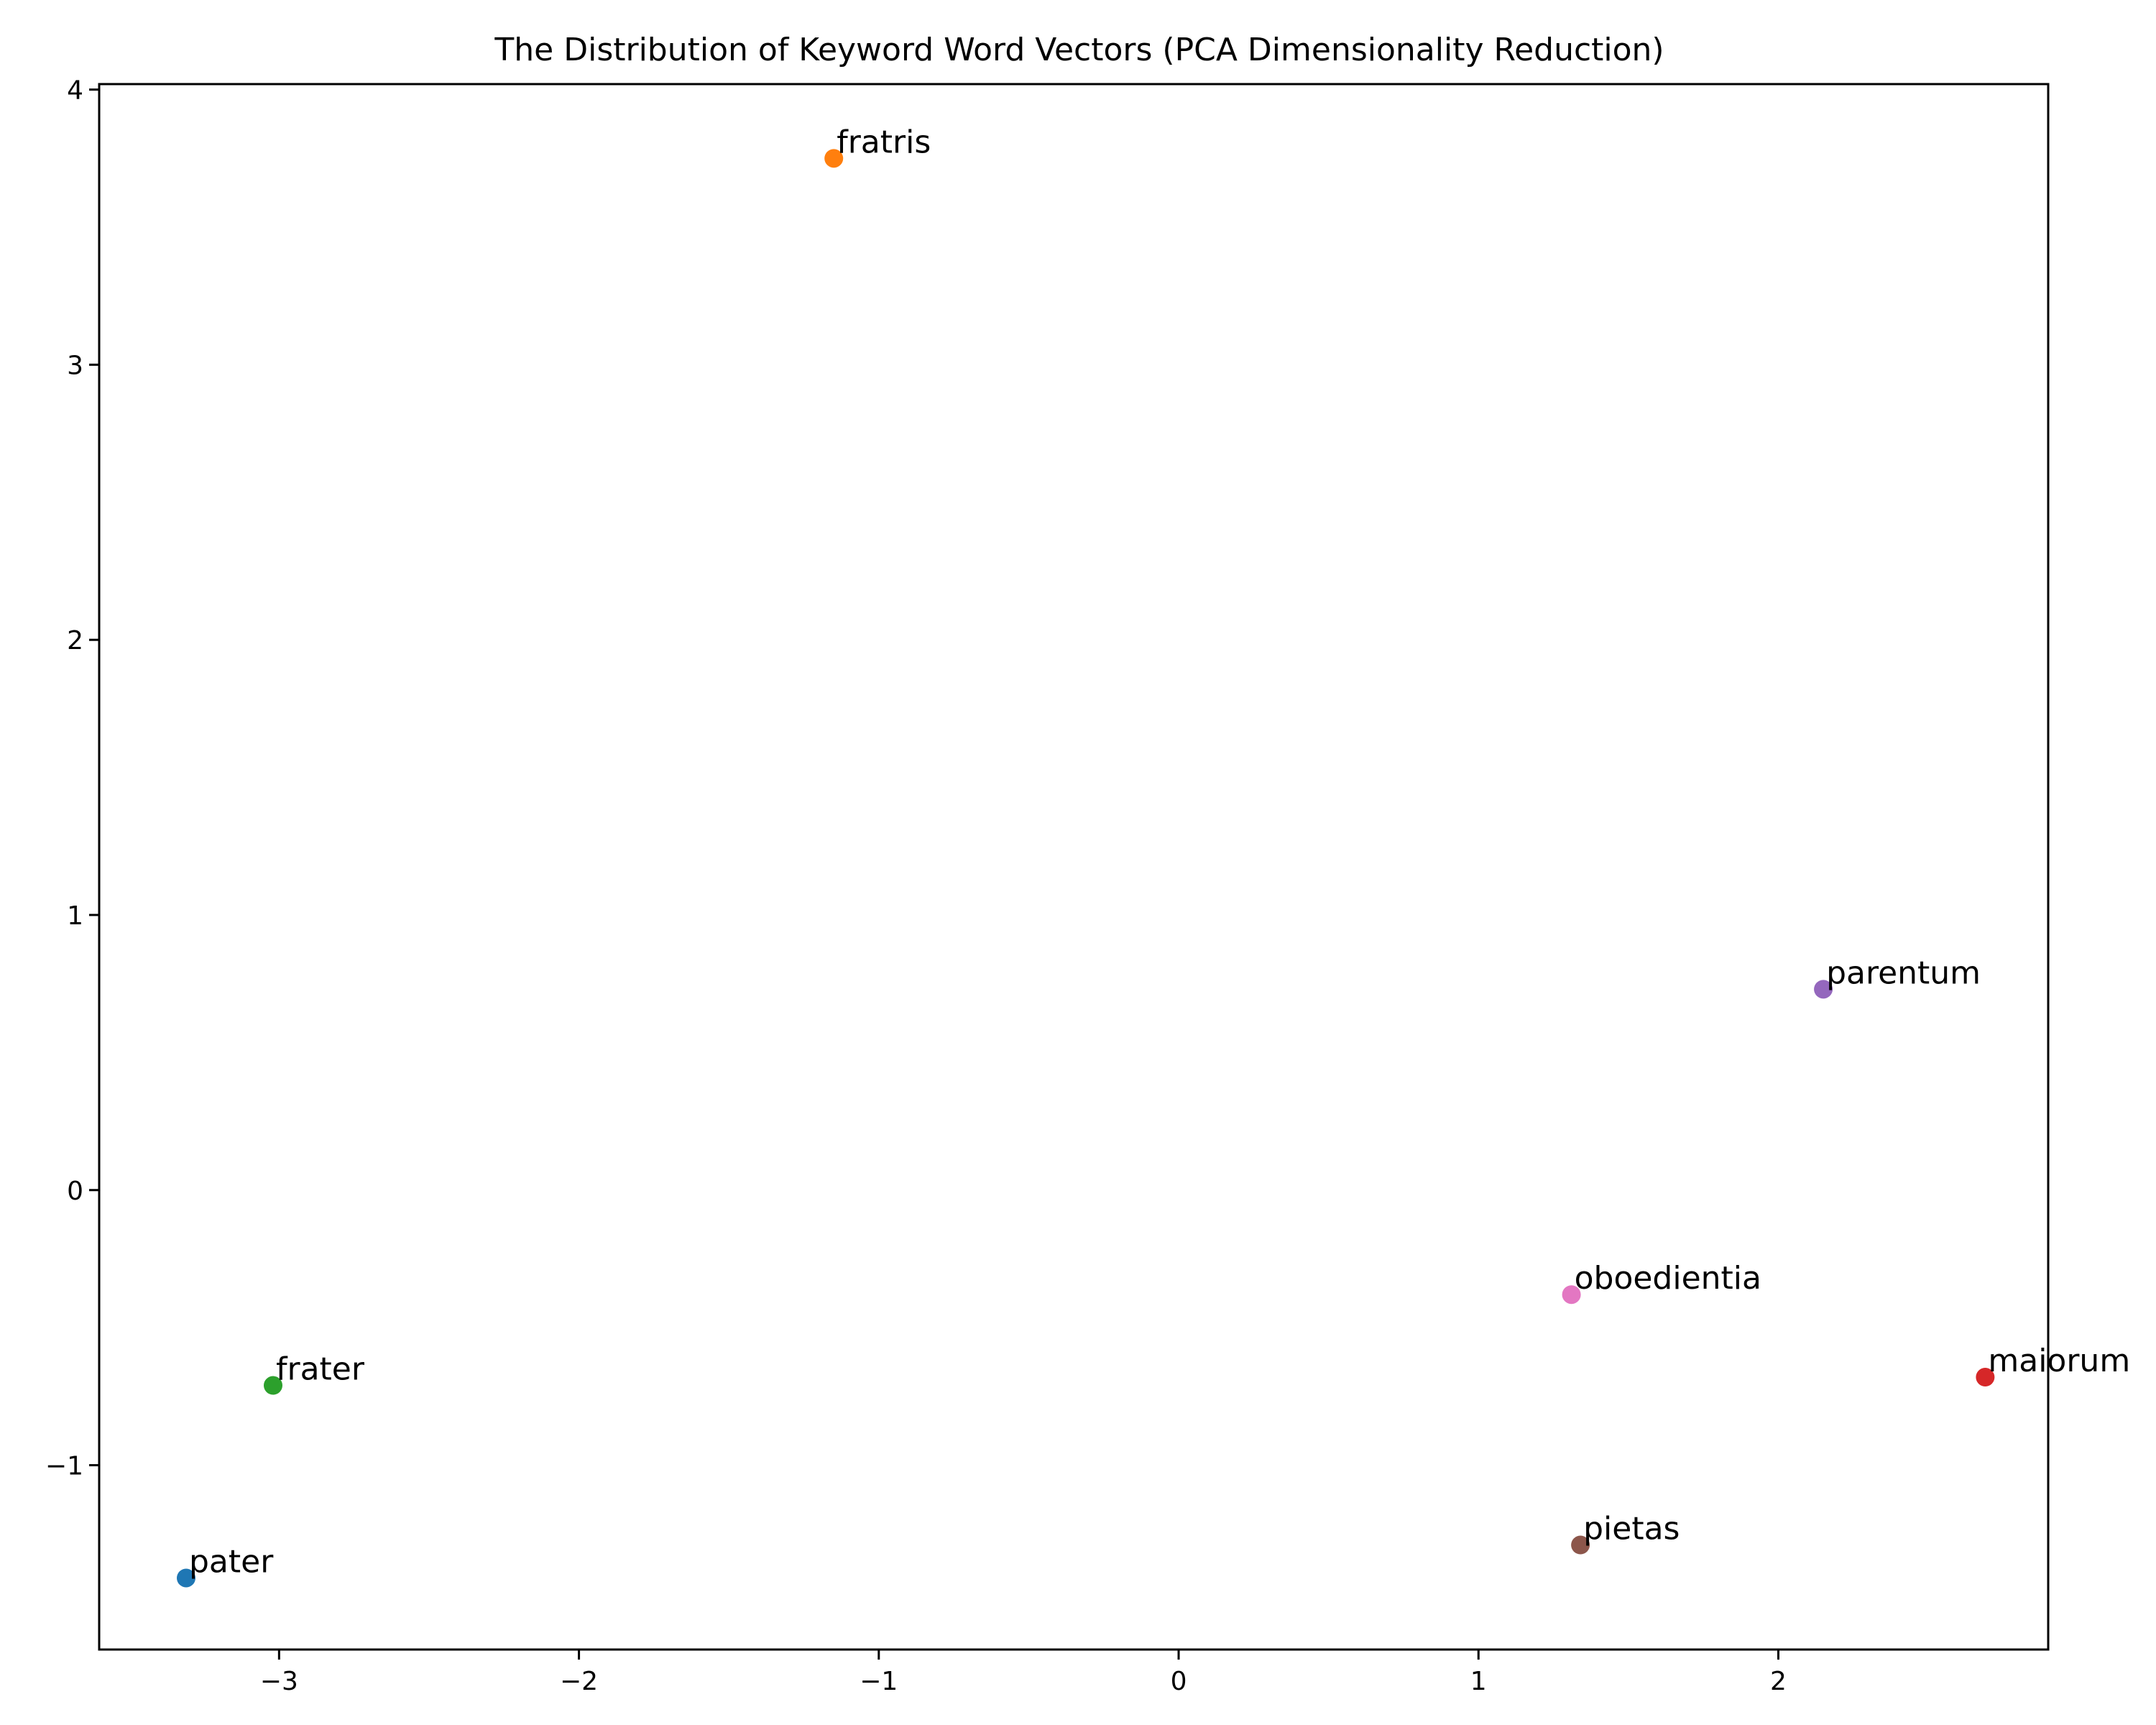 This screenshot has height=1725, width=2156. I want to click on scatter-point-parentum, so click(1824, 989).